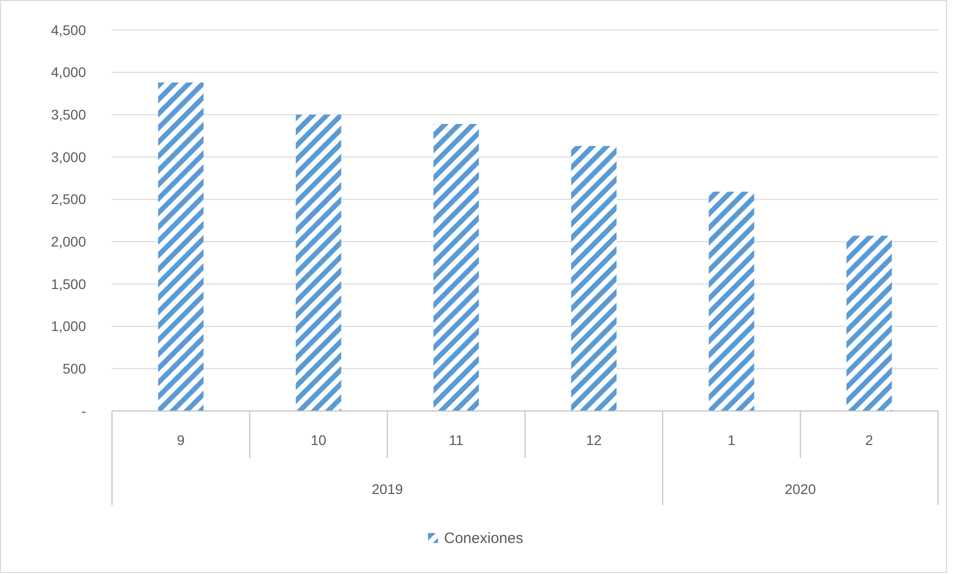  I want to click on legend-label: Conexiones, so click(484, 538).